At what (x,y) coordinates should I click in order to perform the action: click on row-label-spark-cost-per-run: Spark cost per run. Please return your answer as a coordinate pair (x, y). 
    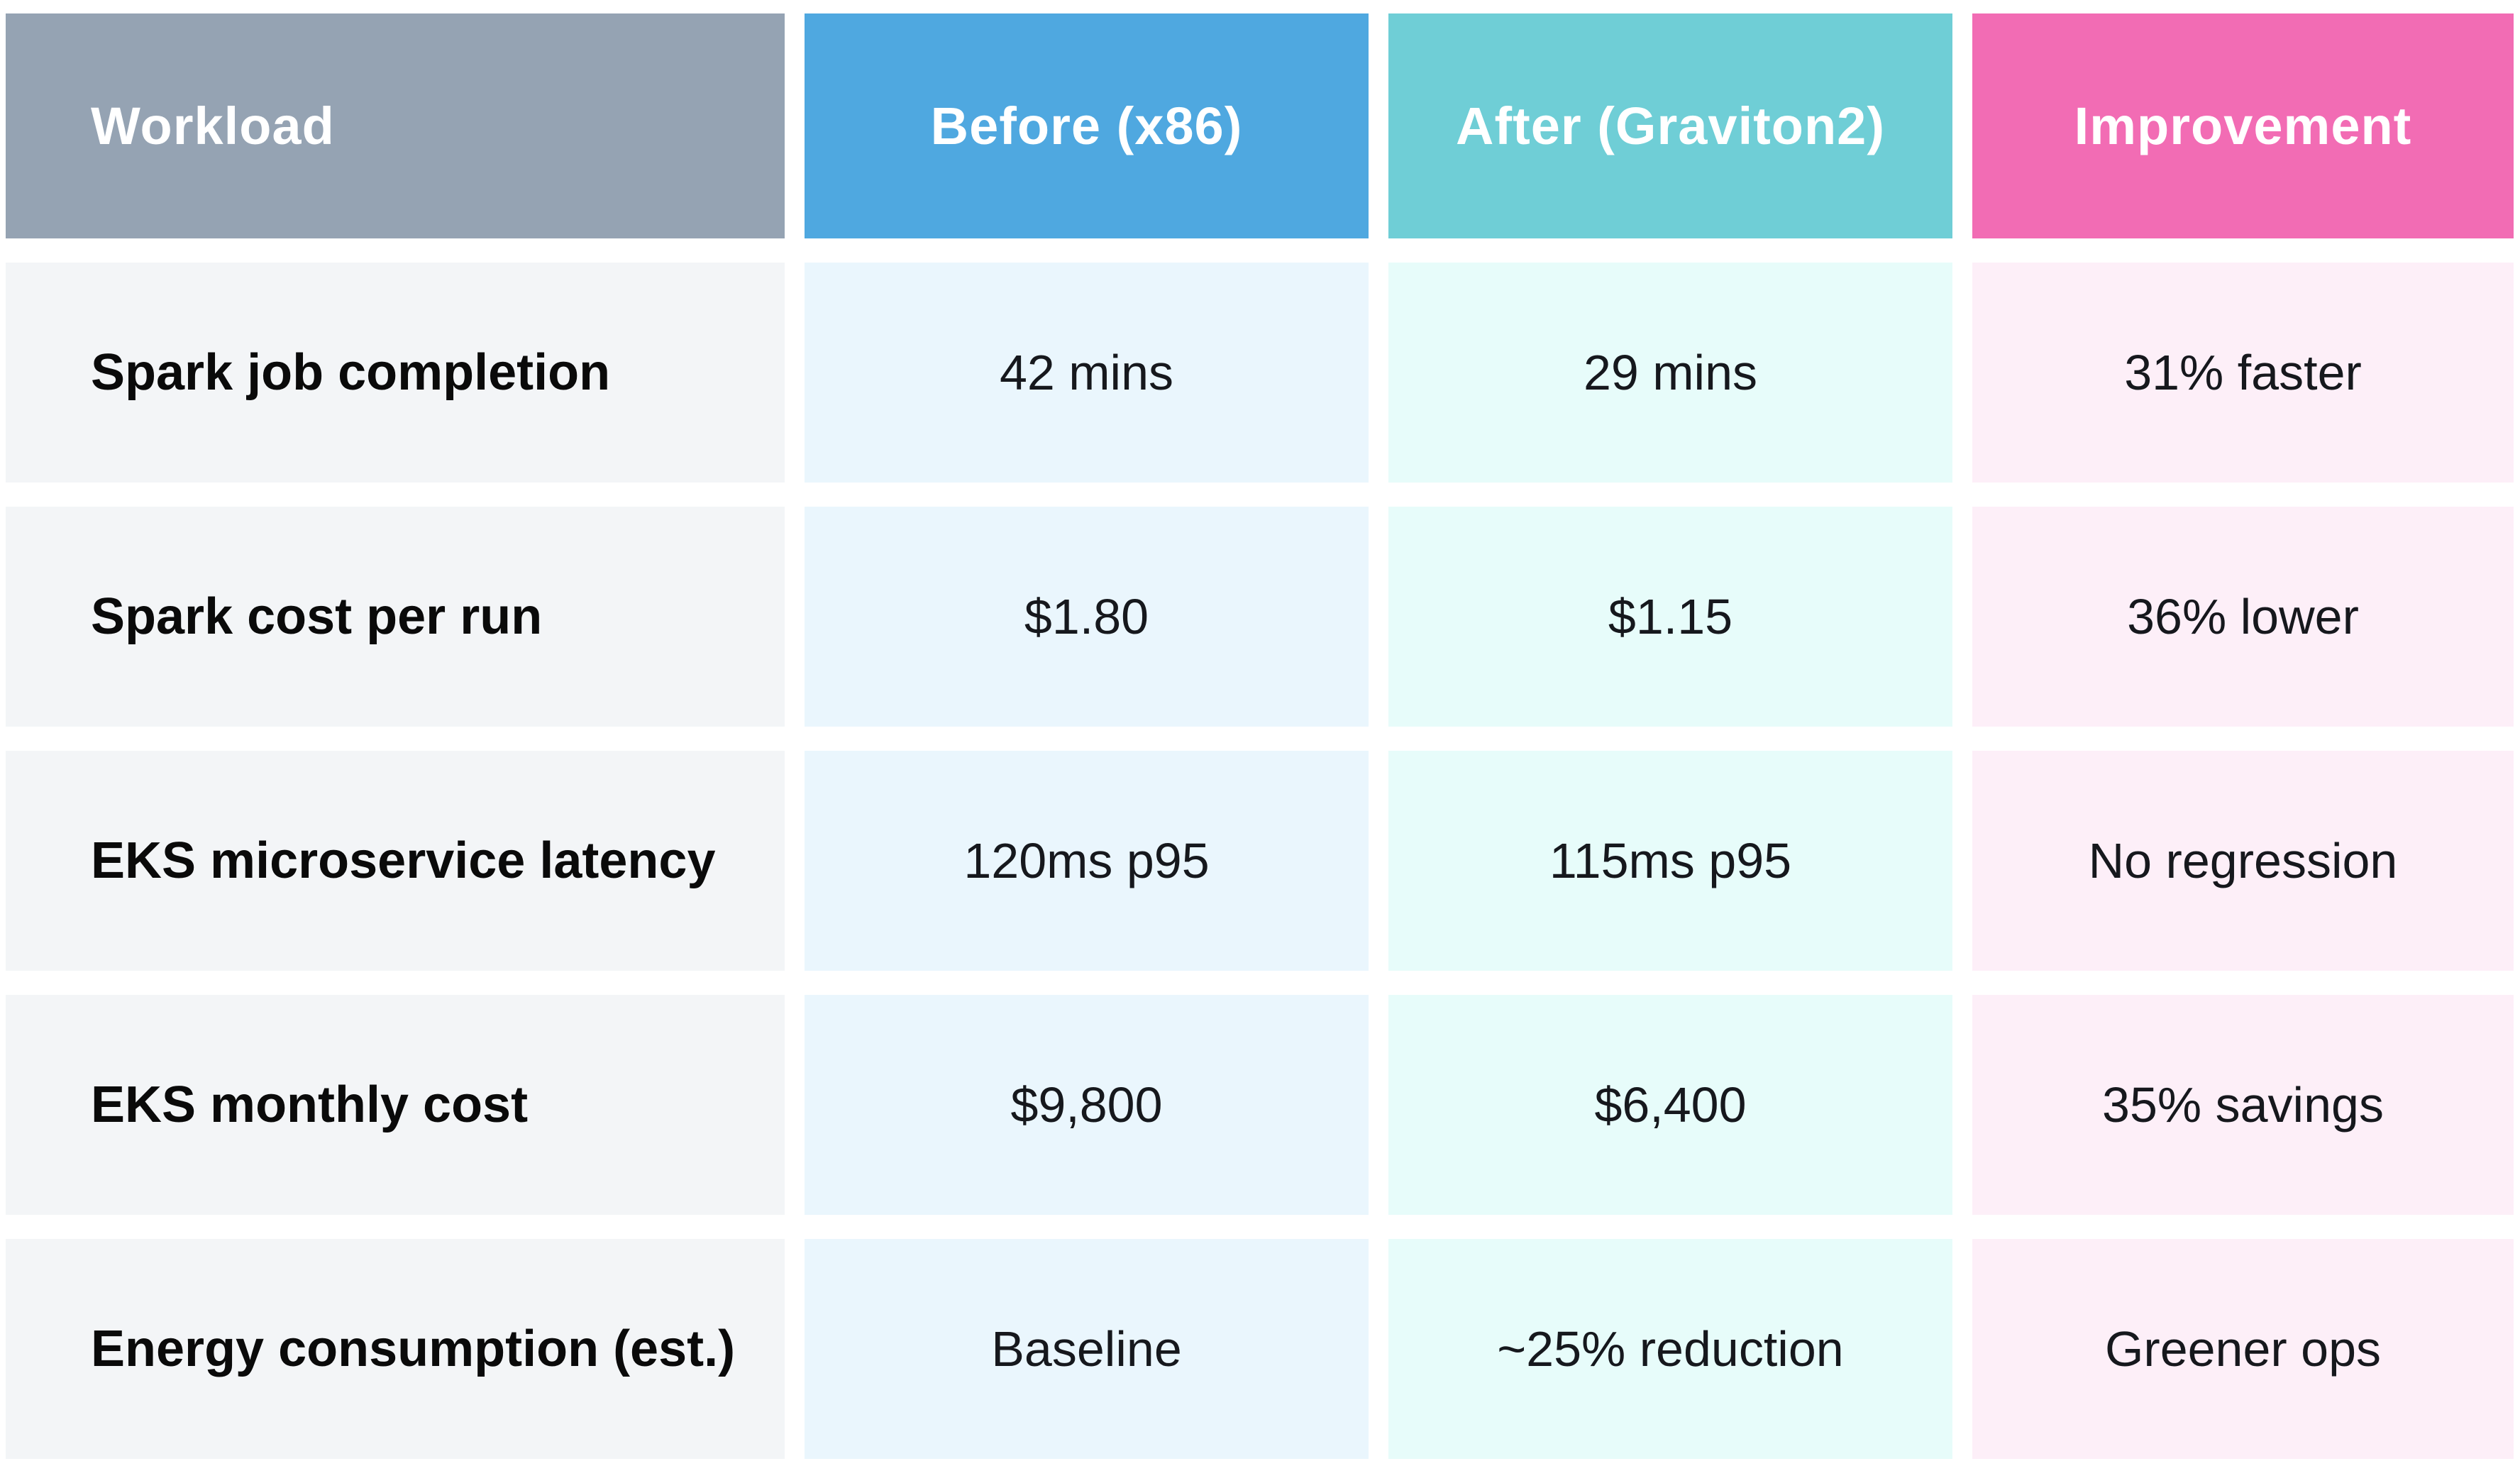
    Looking at the image, I should click on (395, 617).